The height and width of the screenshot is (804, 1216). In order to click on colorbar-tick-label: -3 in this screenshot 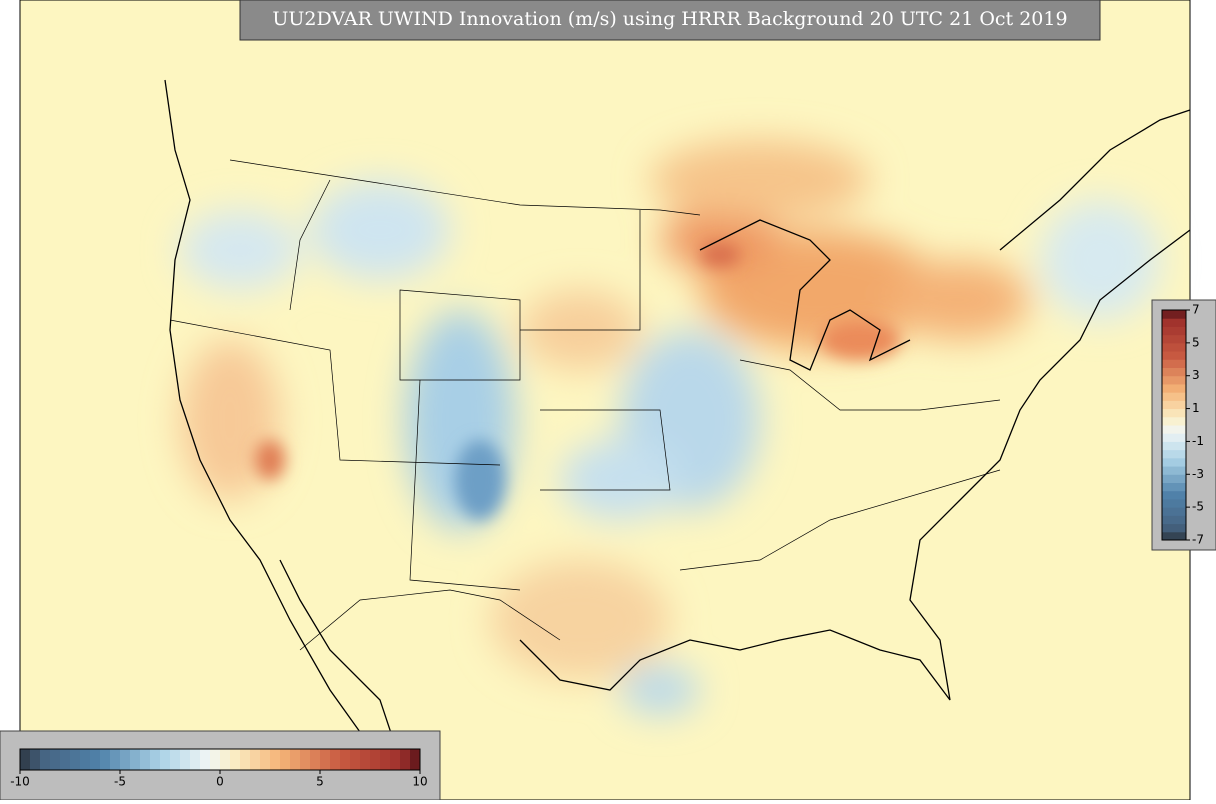, I will do `click(1198, 474)`.